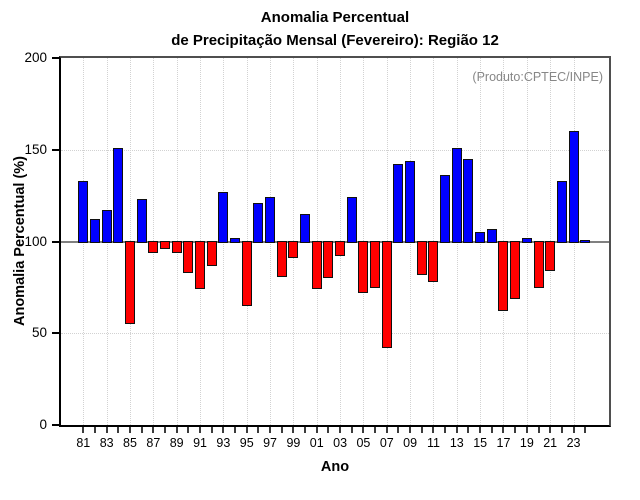 This screenshot has width=640, height=500. Describe the element at coordinates (550, 443) in the screenshot. I see `x-axis-tick-label: 21` at that location.